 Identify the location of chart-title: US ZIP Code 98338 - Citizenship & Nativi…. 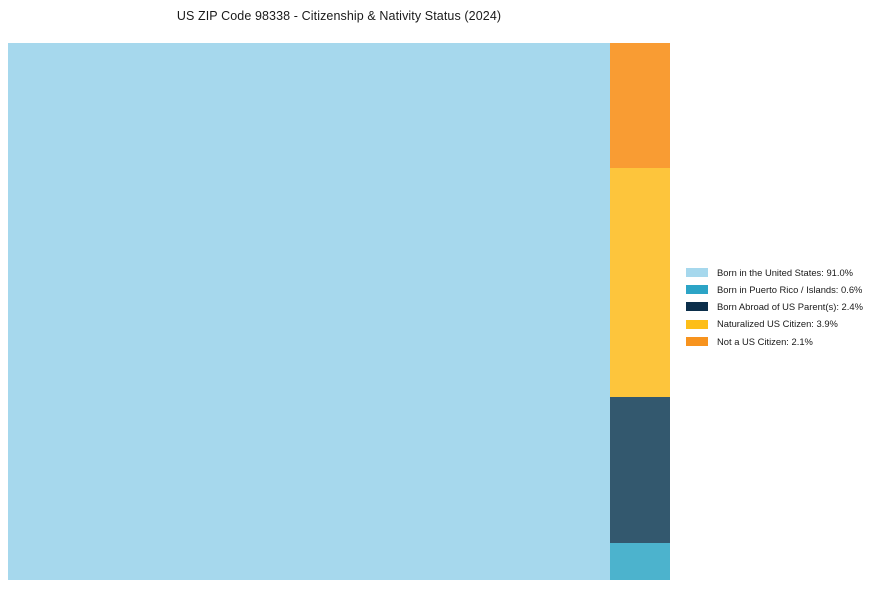
(339, 16).